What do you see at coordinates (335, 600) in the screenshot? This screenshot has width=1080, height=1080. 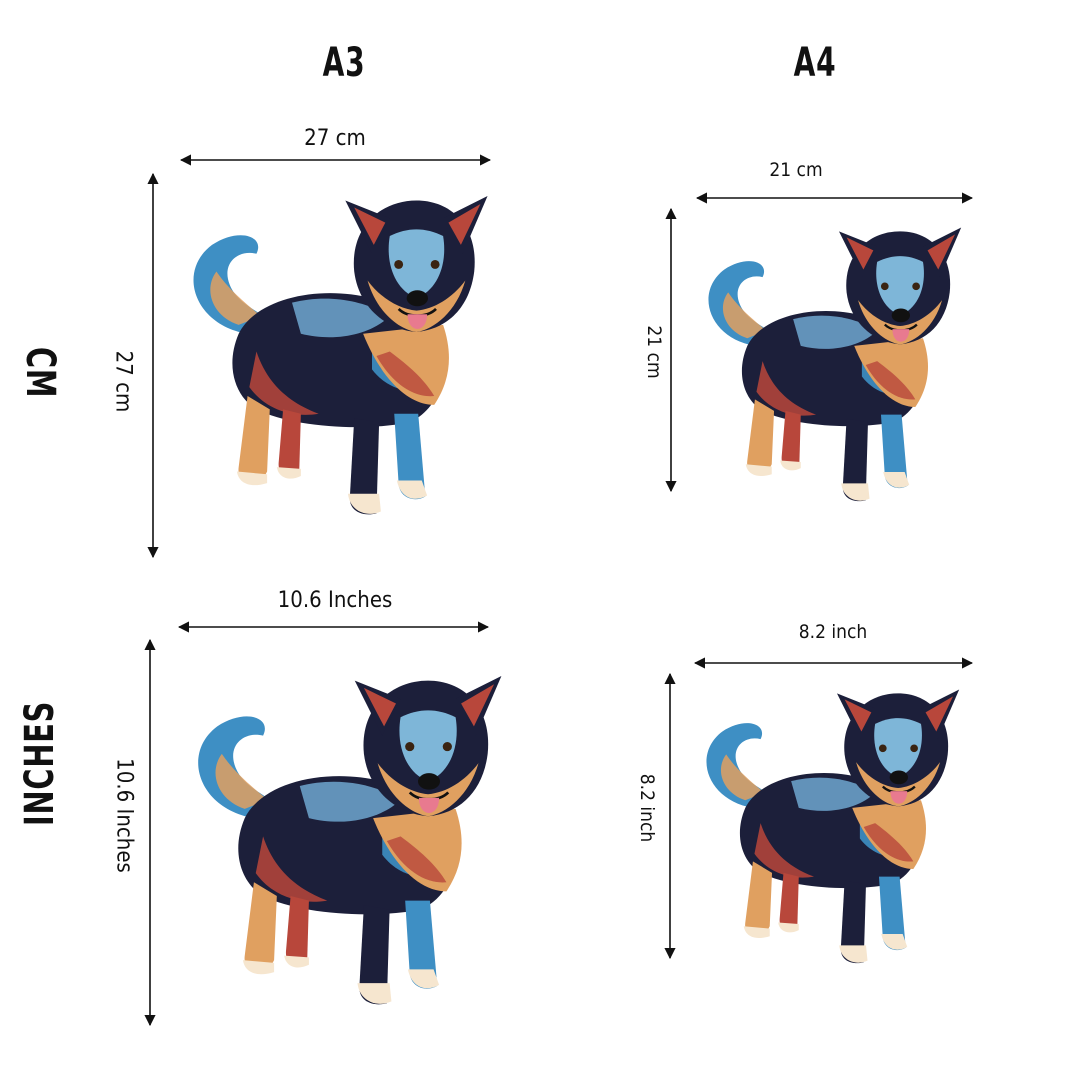 I see `a3-in-width-label: 10.6 Inches` at bounding box center [335, 600].